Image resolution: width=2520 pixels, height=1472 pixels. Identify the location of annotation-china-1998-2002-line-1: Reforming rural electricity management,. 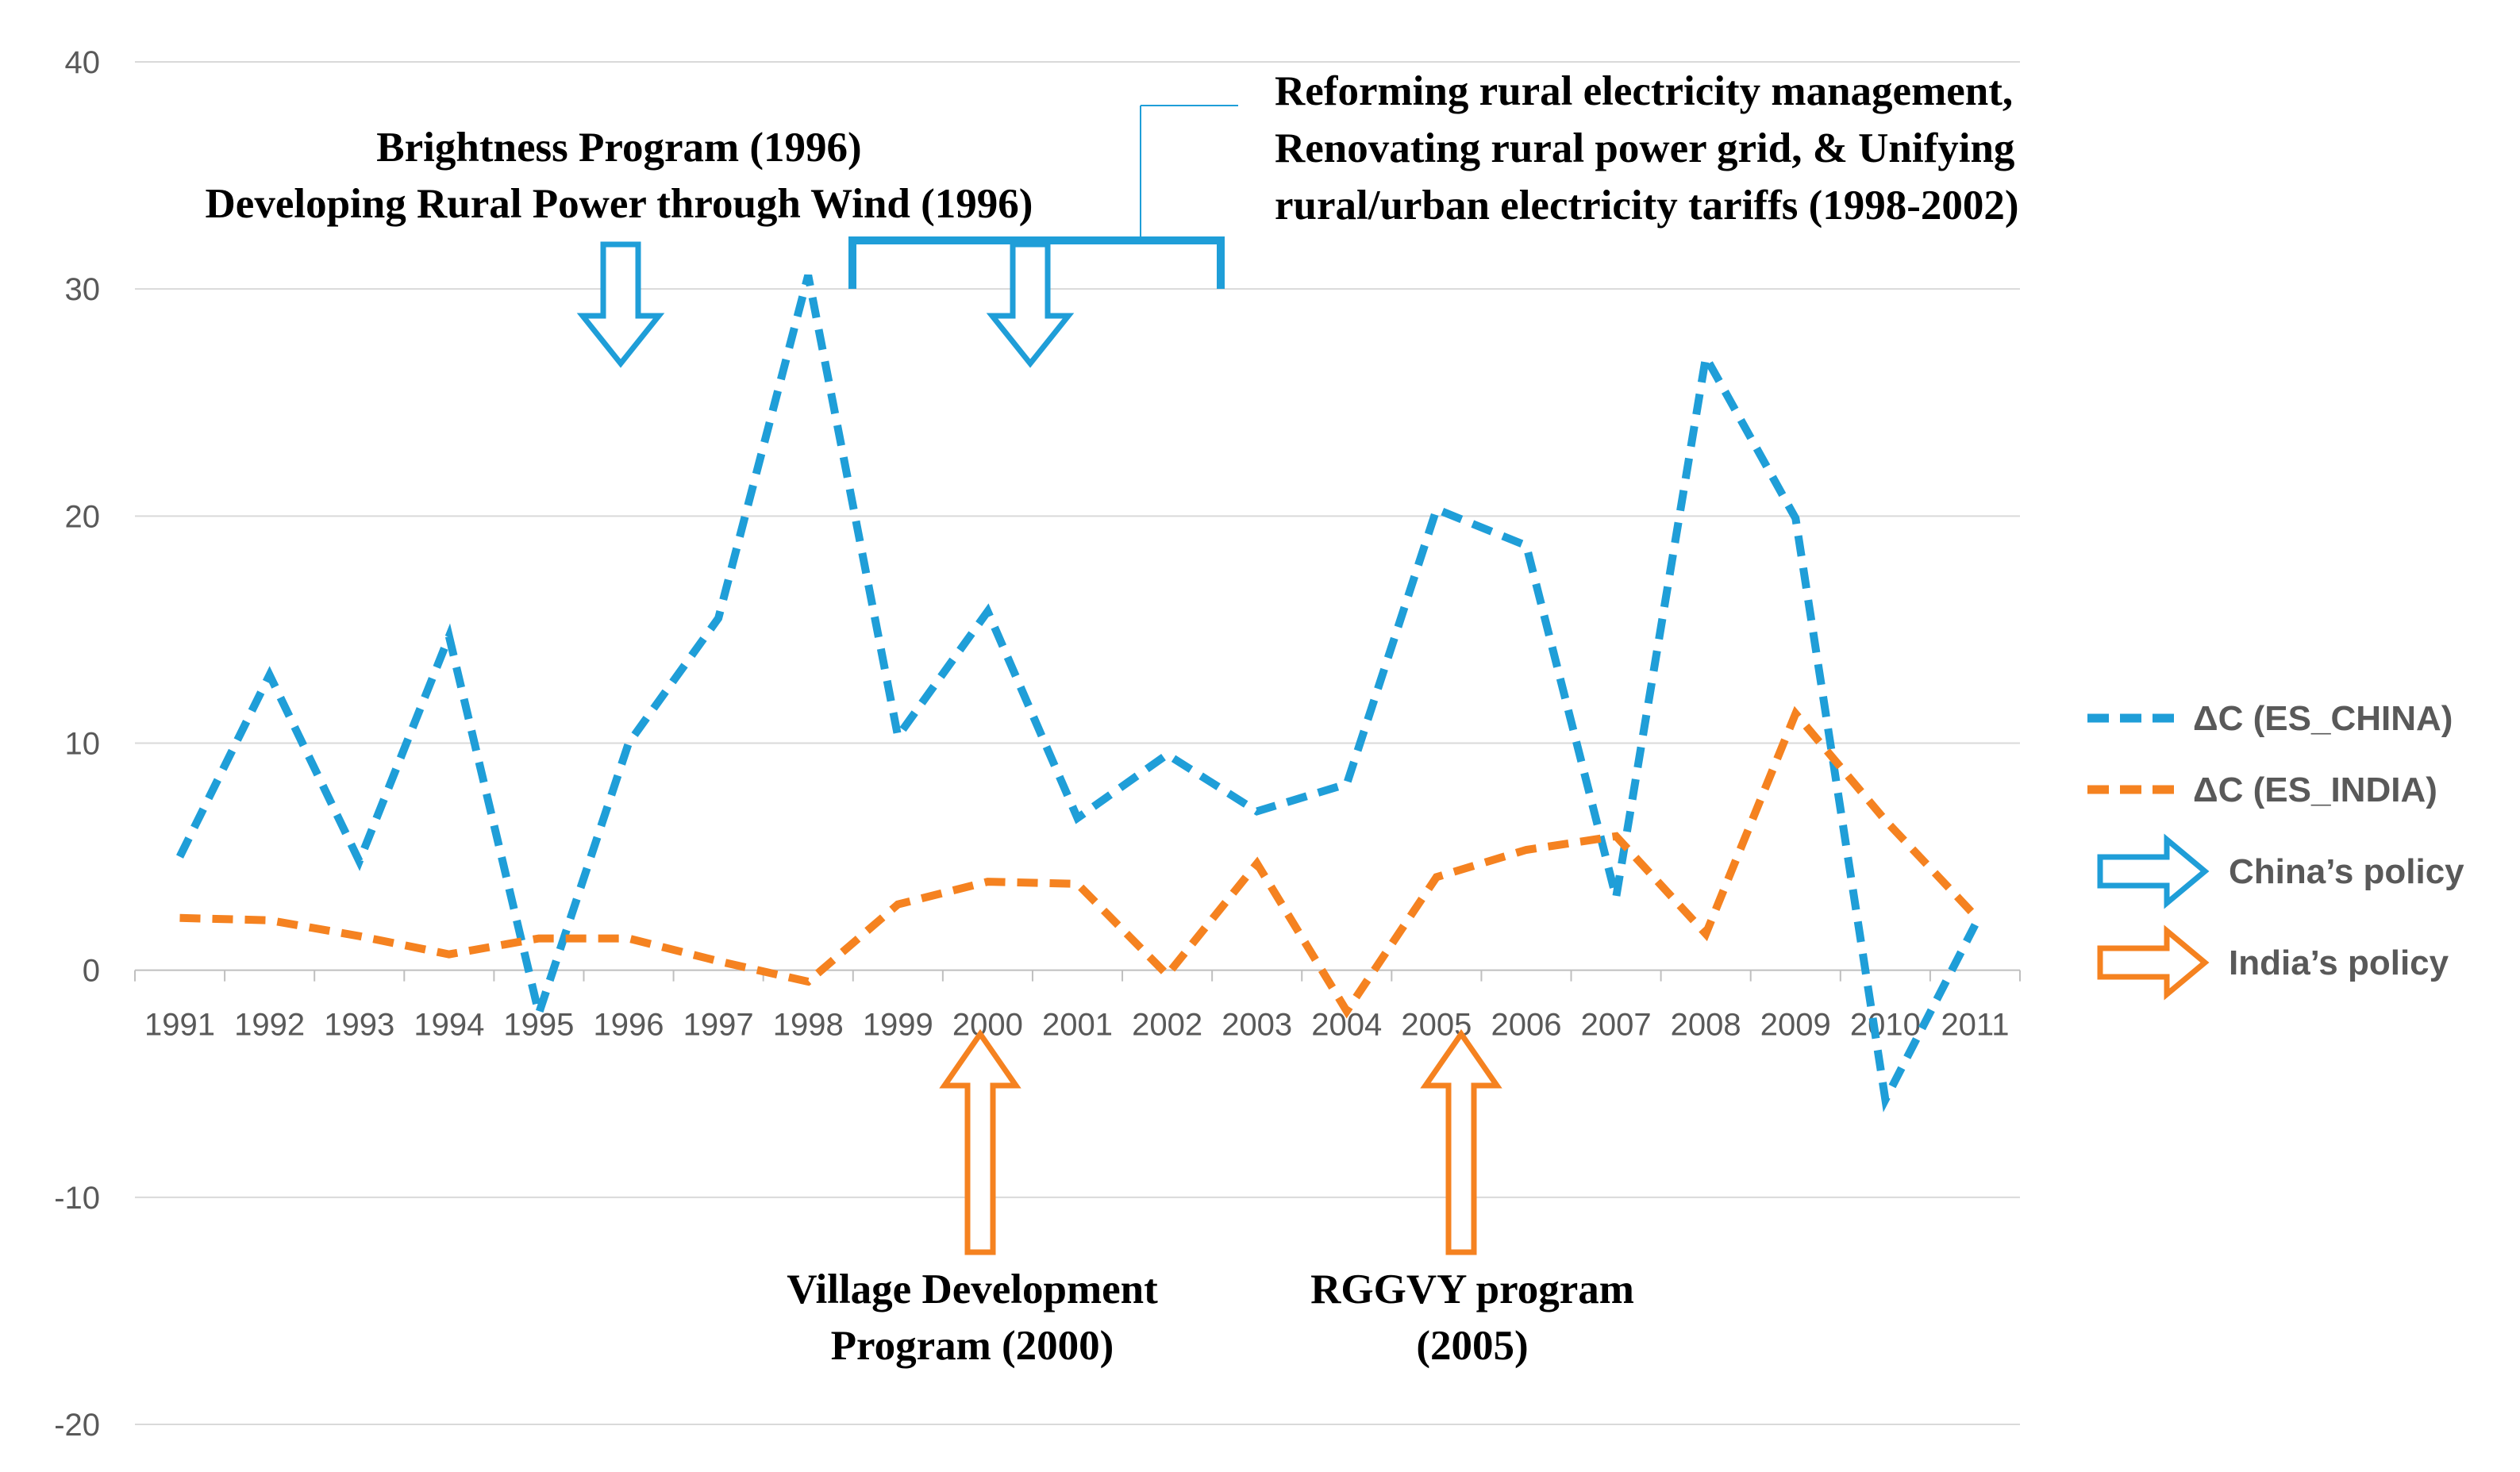
(1644, 91).